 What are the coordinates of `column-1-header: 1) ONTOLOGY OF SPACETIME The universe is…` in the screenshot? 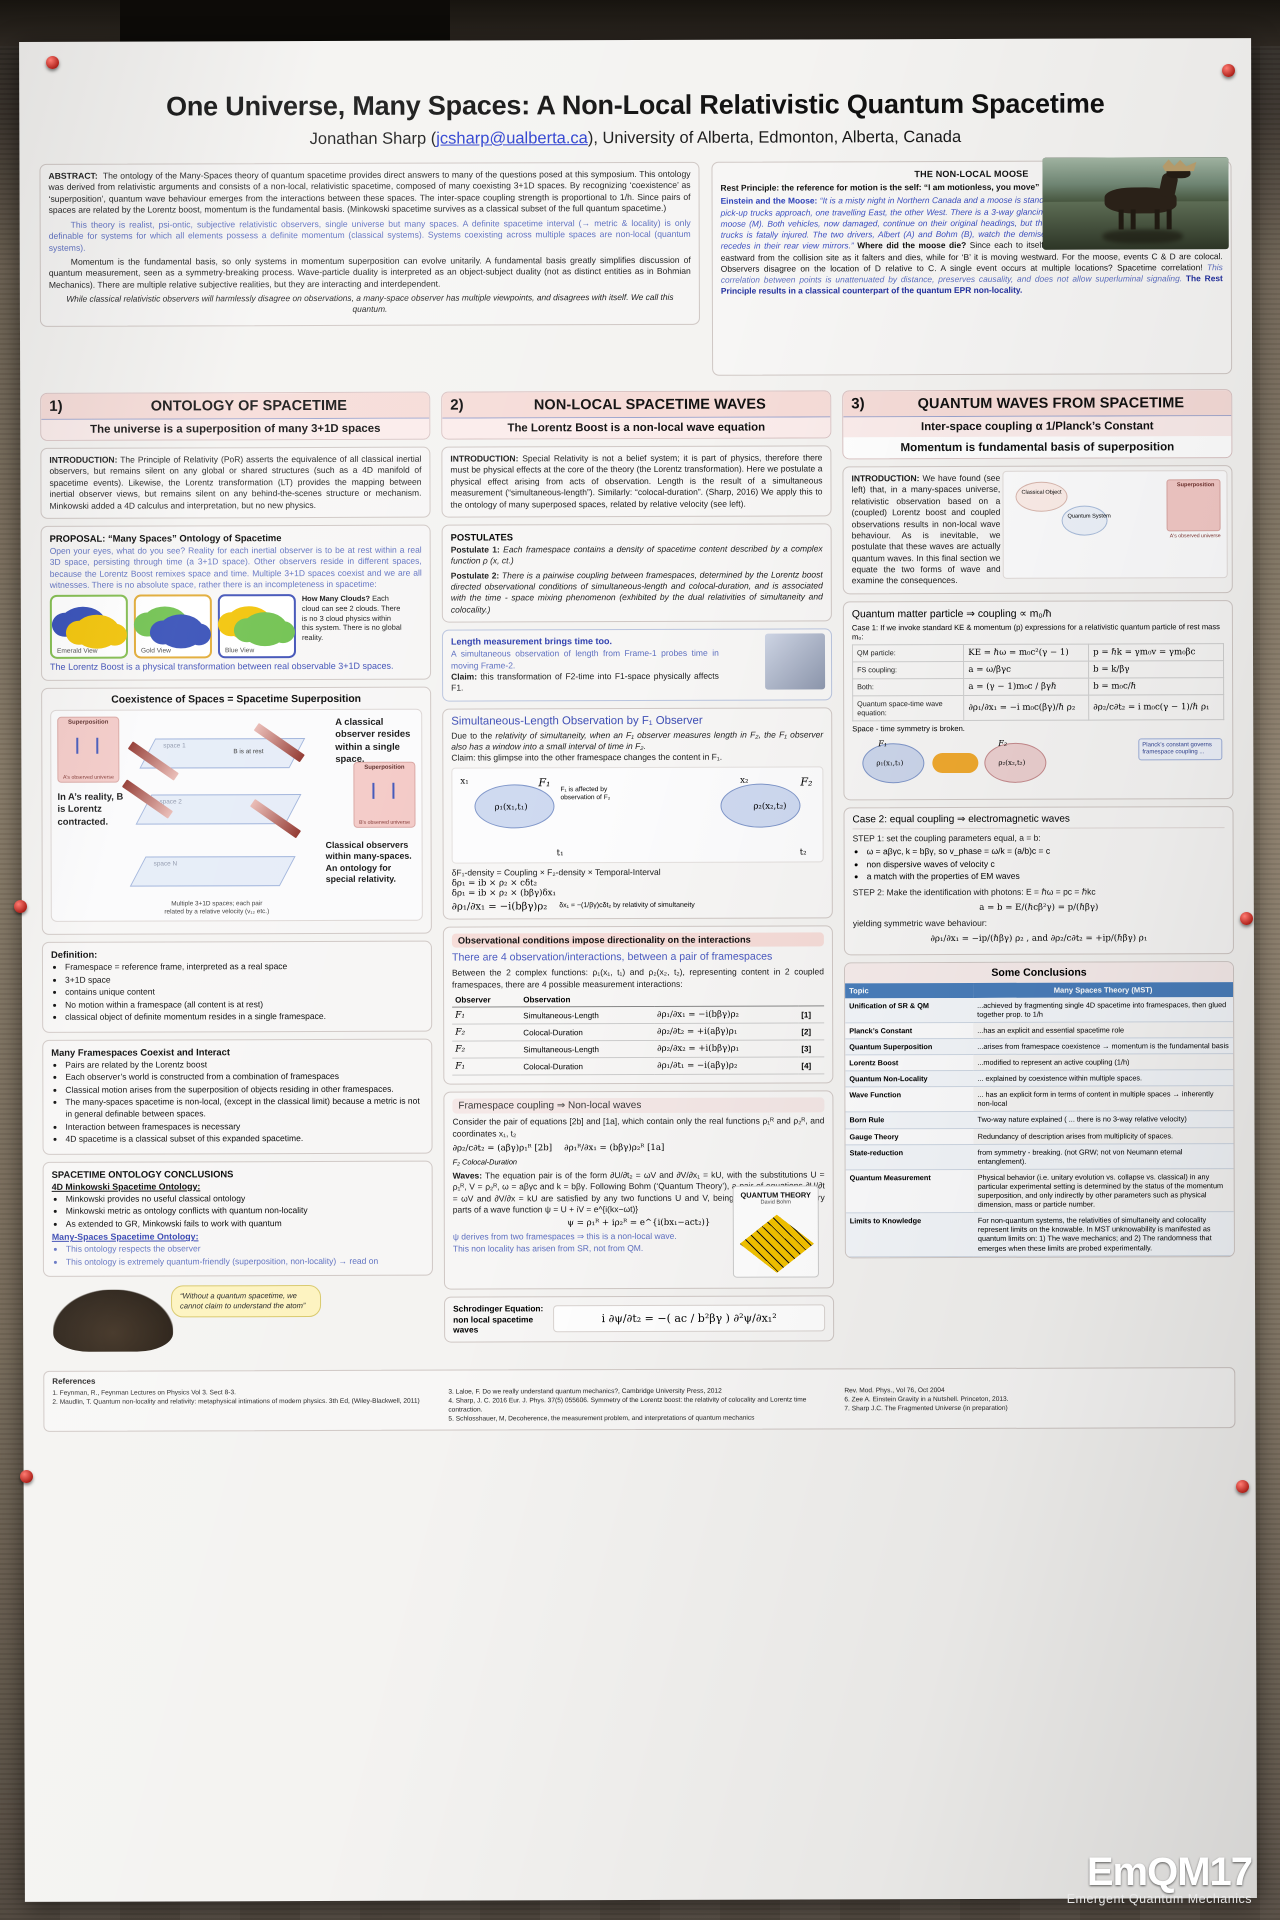 It's located at (235, 416).